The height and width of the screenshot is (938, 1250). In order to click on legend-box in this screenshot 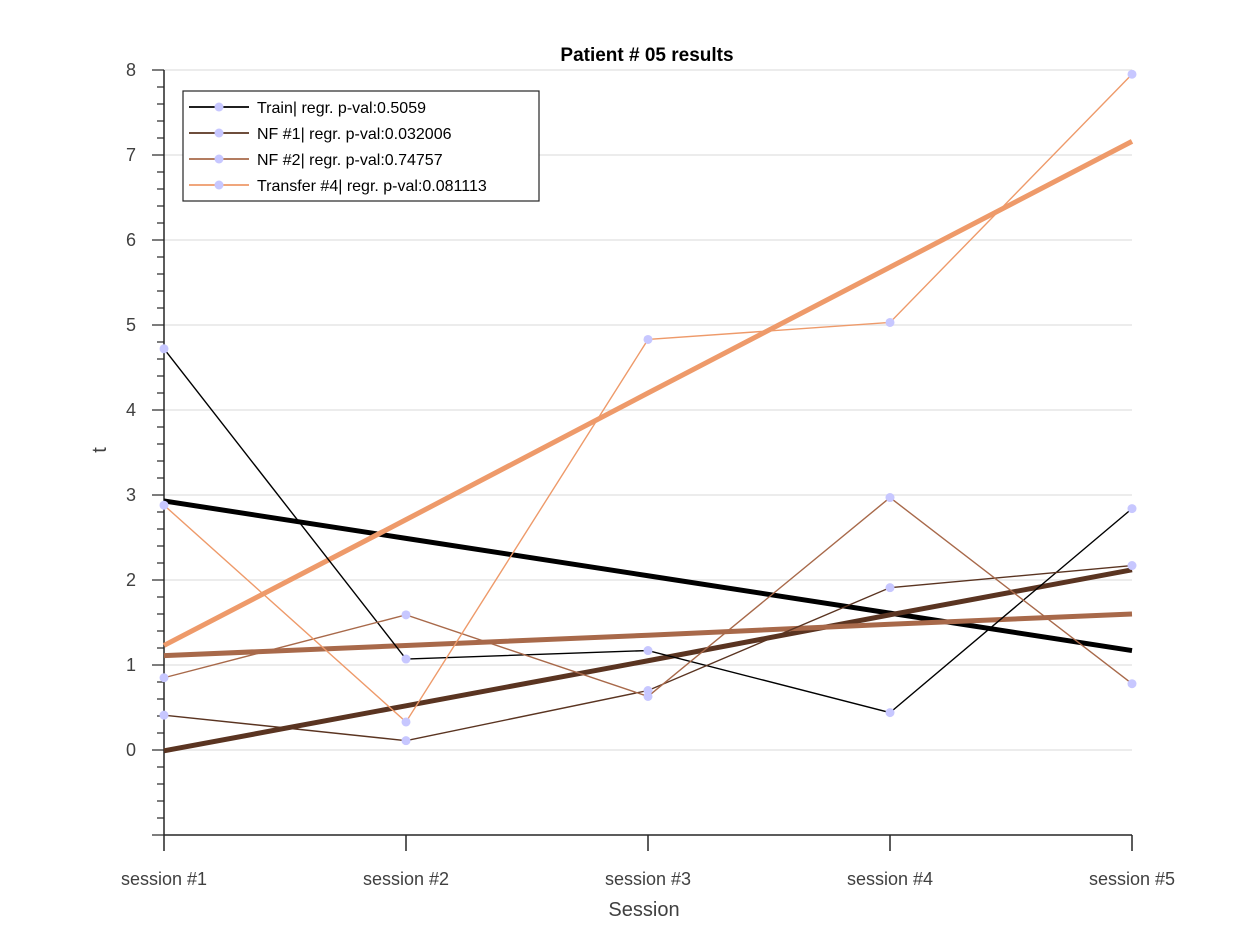, I will do `click(361, 146)`.